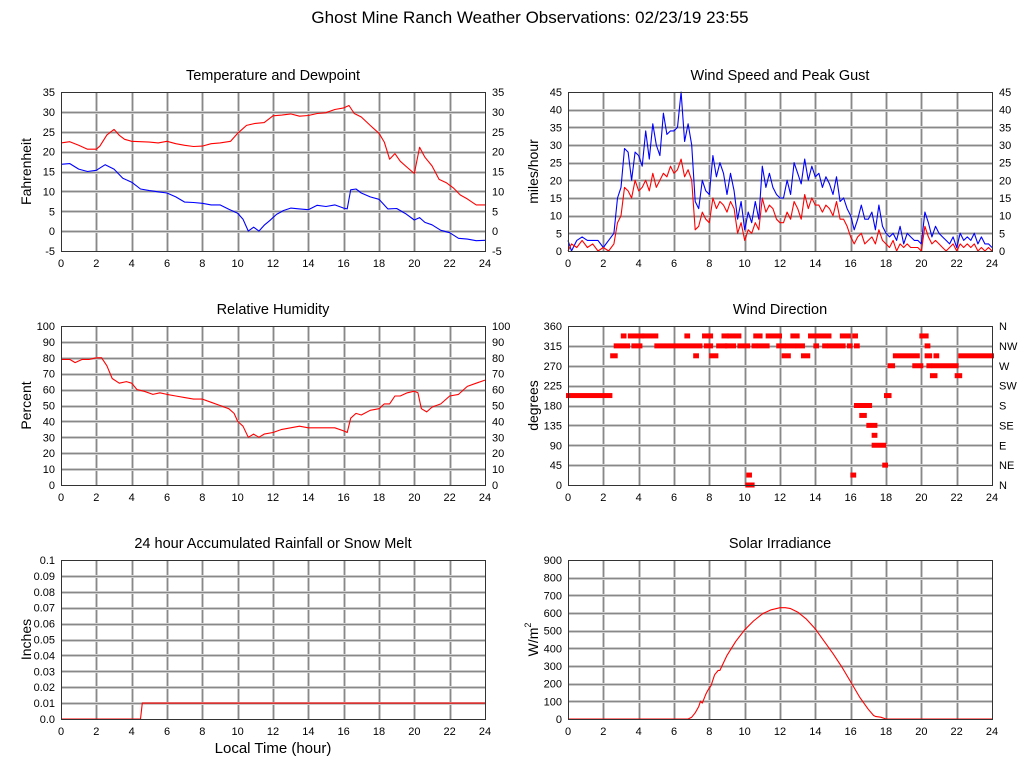 The image size is (1027, 772). I want to click on x-tick-label: 12, so click(273, 264).